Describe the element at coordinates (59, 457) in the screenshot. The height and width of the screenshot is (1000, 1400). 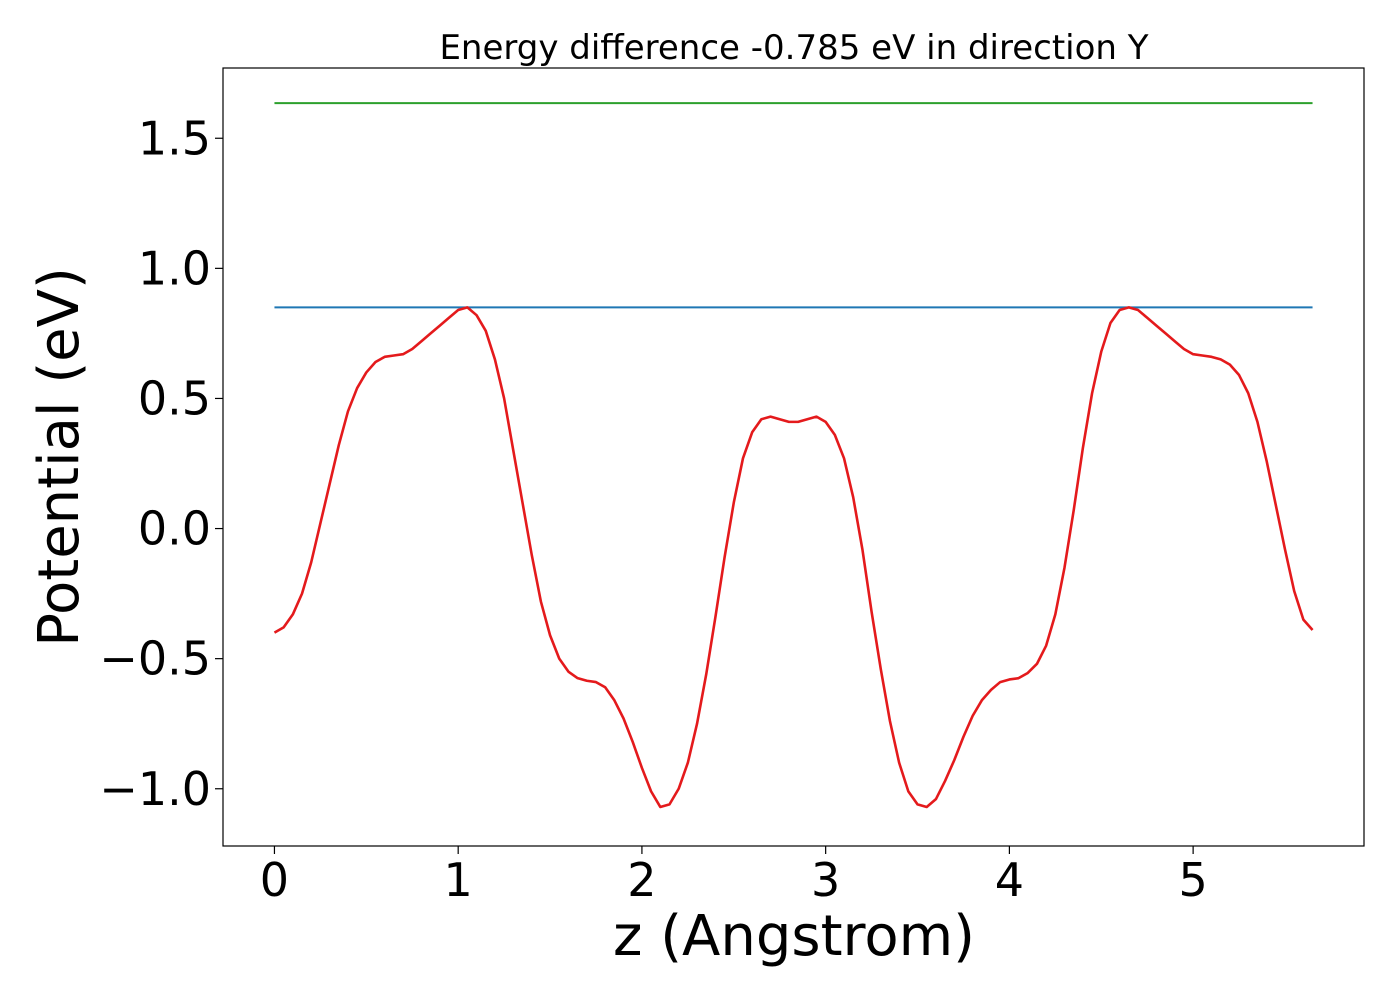
I see `y-axis-label: Potential (eV)` at that location.